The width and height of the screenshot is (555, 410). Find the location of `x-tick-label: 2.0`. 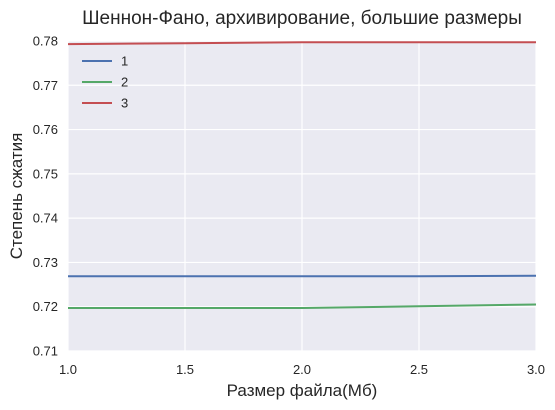

x-tick-label: 2.0 is located at coordinates (302, 369).